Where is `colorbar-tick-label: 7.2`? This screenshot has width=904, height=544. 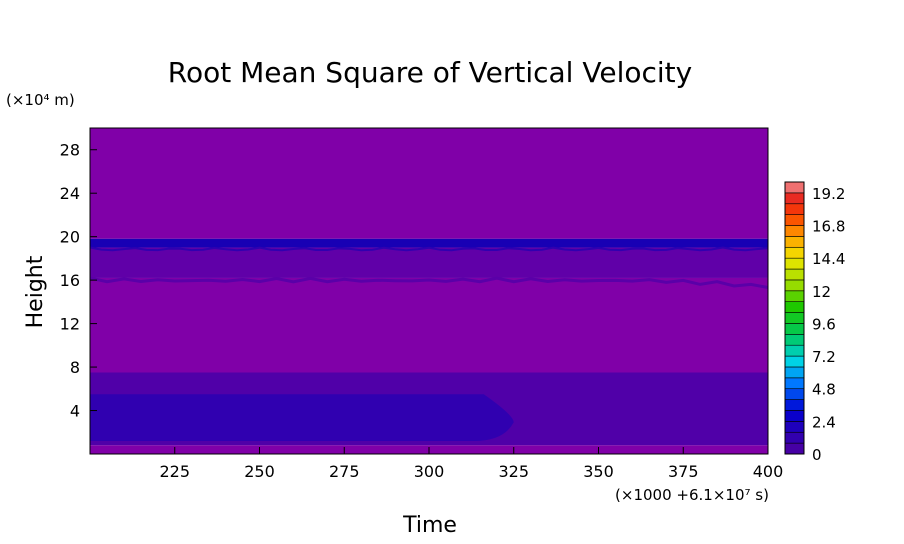
colorbar-tick-label: 7.2 is located at coordinates (824, 357).